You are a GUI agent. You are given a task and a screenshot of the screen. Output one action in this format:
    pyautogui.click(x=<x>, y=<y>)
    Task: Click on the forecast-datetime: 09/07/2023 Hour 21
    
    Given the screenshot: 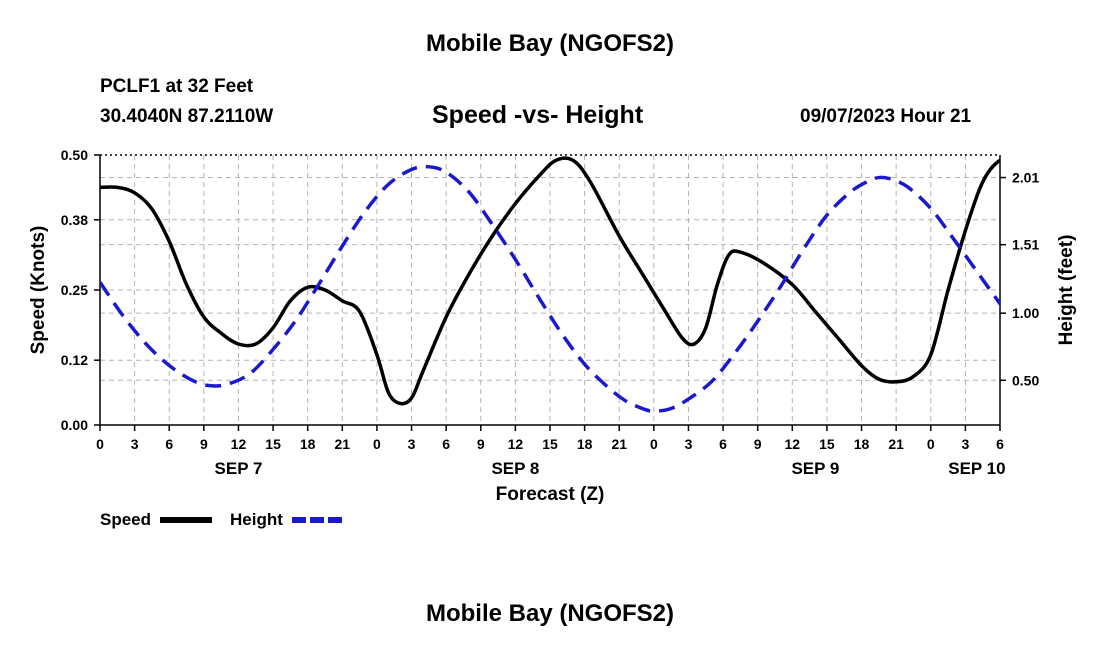 What is the action you would take?
    pyautogui.click(x=886, y=116)
    